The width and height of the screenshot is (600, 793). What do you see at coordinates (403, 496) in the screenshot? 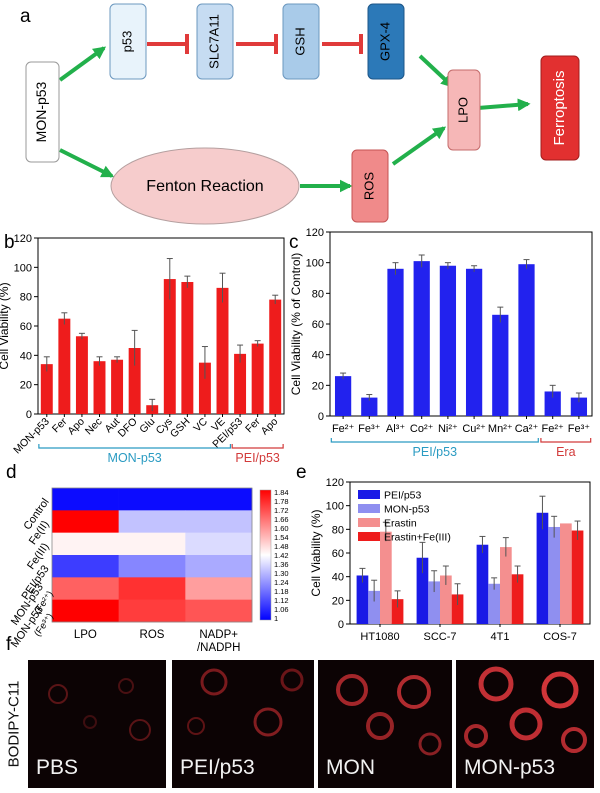
I see `chart-e-legend-label-0: PEI/p53` at bounding box center [403, 496].